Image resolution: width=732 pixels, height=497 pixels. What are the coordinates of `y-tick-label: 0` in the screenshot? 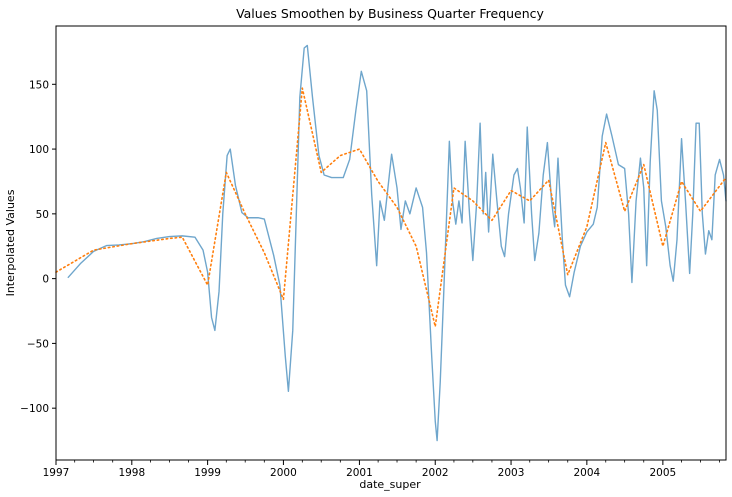 It's located at (45, 280).